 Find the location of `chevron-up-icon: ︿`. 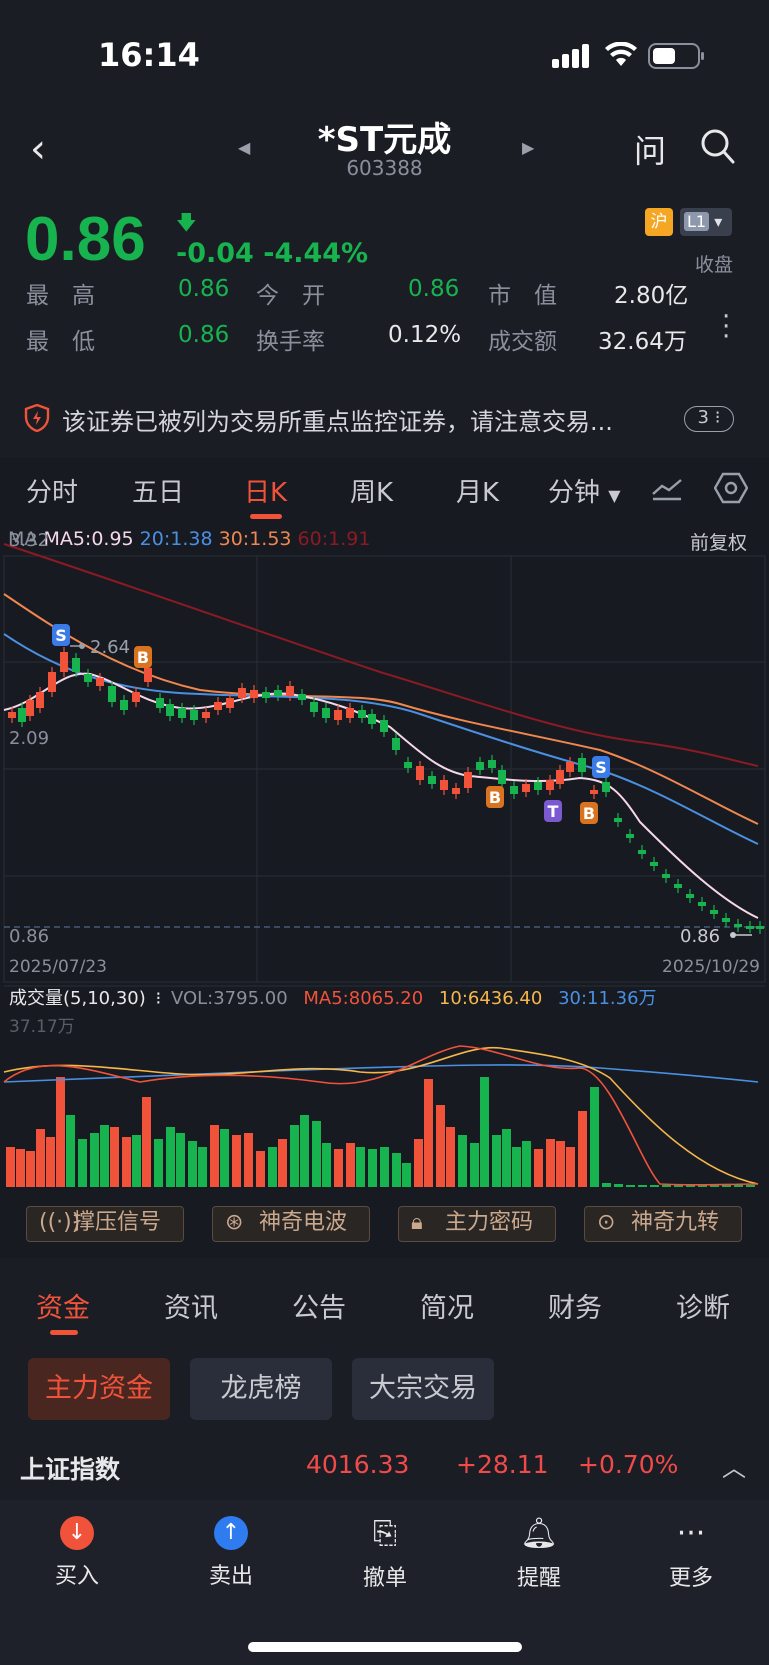

chevron-up-icon: ︿ is located at coordinates (734, 1468).